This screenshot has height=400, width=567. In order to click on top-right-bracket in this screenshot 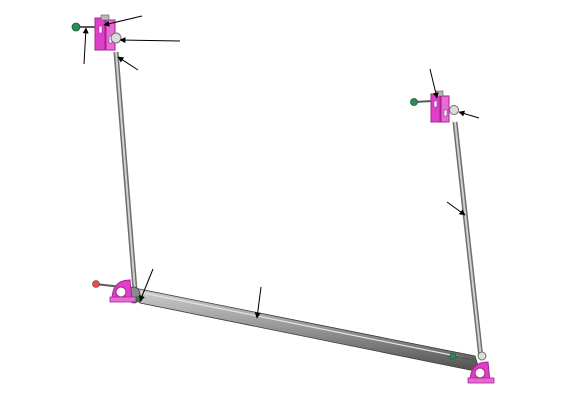, I will do `click(434, 106)`.